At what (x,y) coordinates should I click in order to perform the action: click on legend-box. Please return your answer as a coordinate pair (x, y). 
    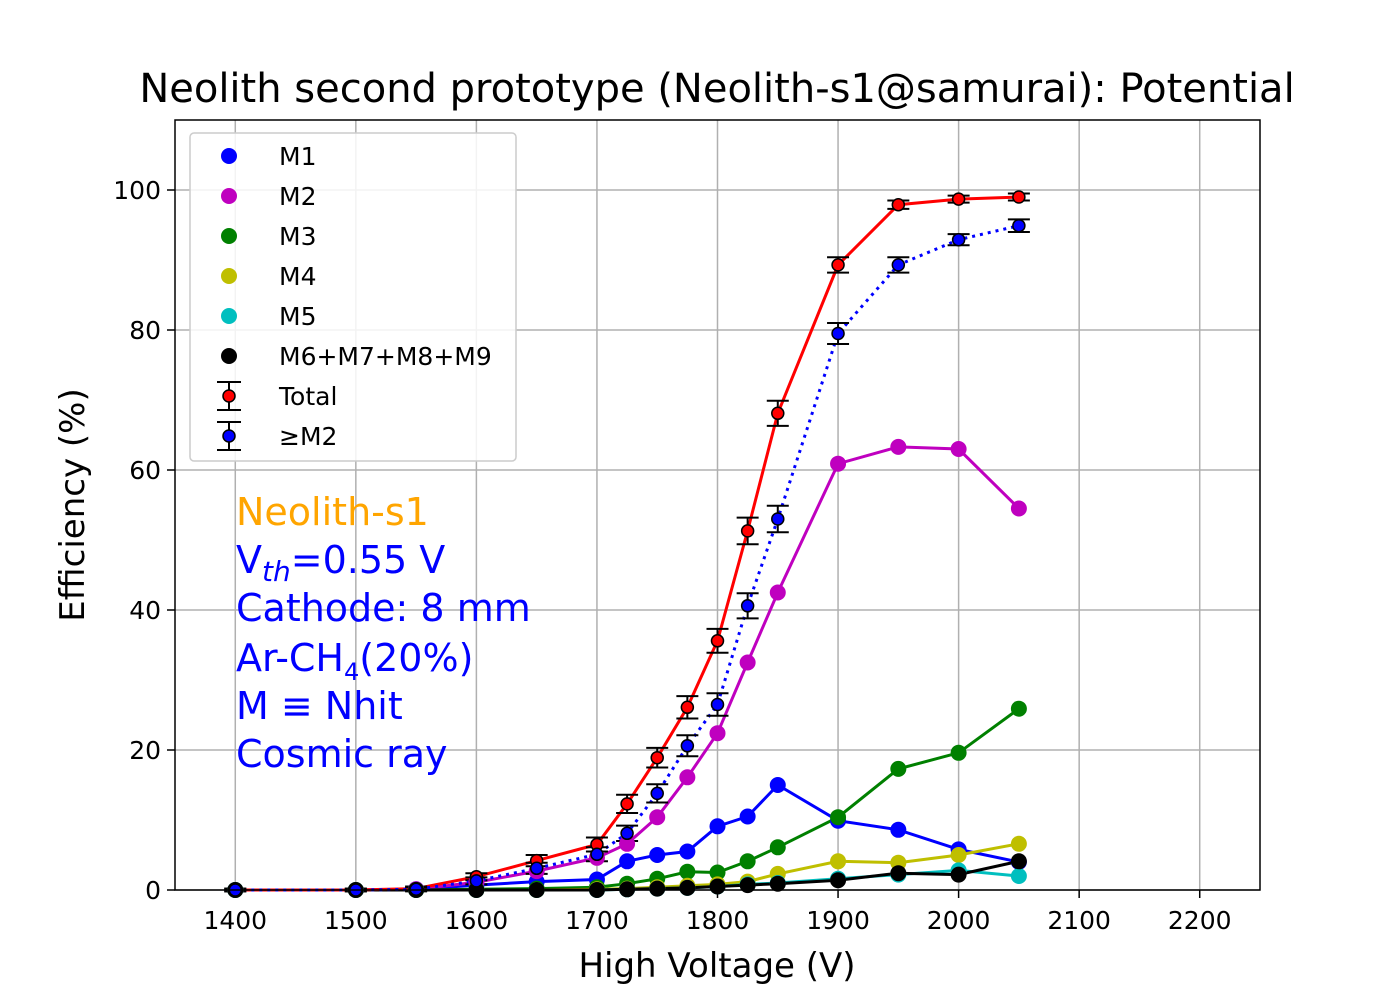
    Looking at the image, I should click on (353, 297).